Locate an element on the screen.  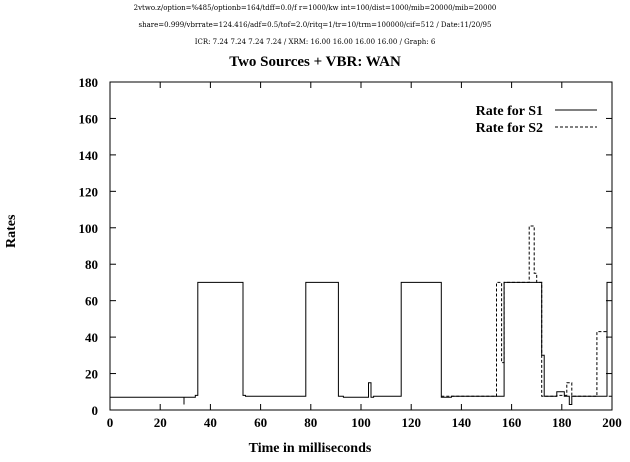
x-tick-label: 200 is located at coordinates (612, 422).